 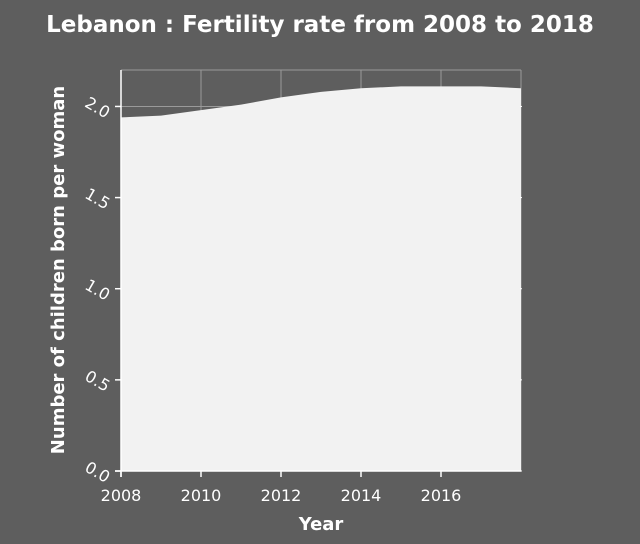 I want to click on x-axis-label: Year, so click(x=321, y=524).